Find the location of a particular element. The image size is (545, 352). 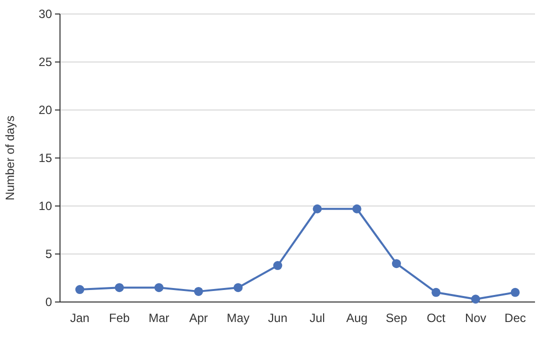

y-tick-label: 15 is located at coordinates (45, 158).